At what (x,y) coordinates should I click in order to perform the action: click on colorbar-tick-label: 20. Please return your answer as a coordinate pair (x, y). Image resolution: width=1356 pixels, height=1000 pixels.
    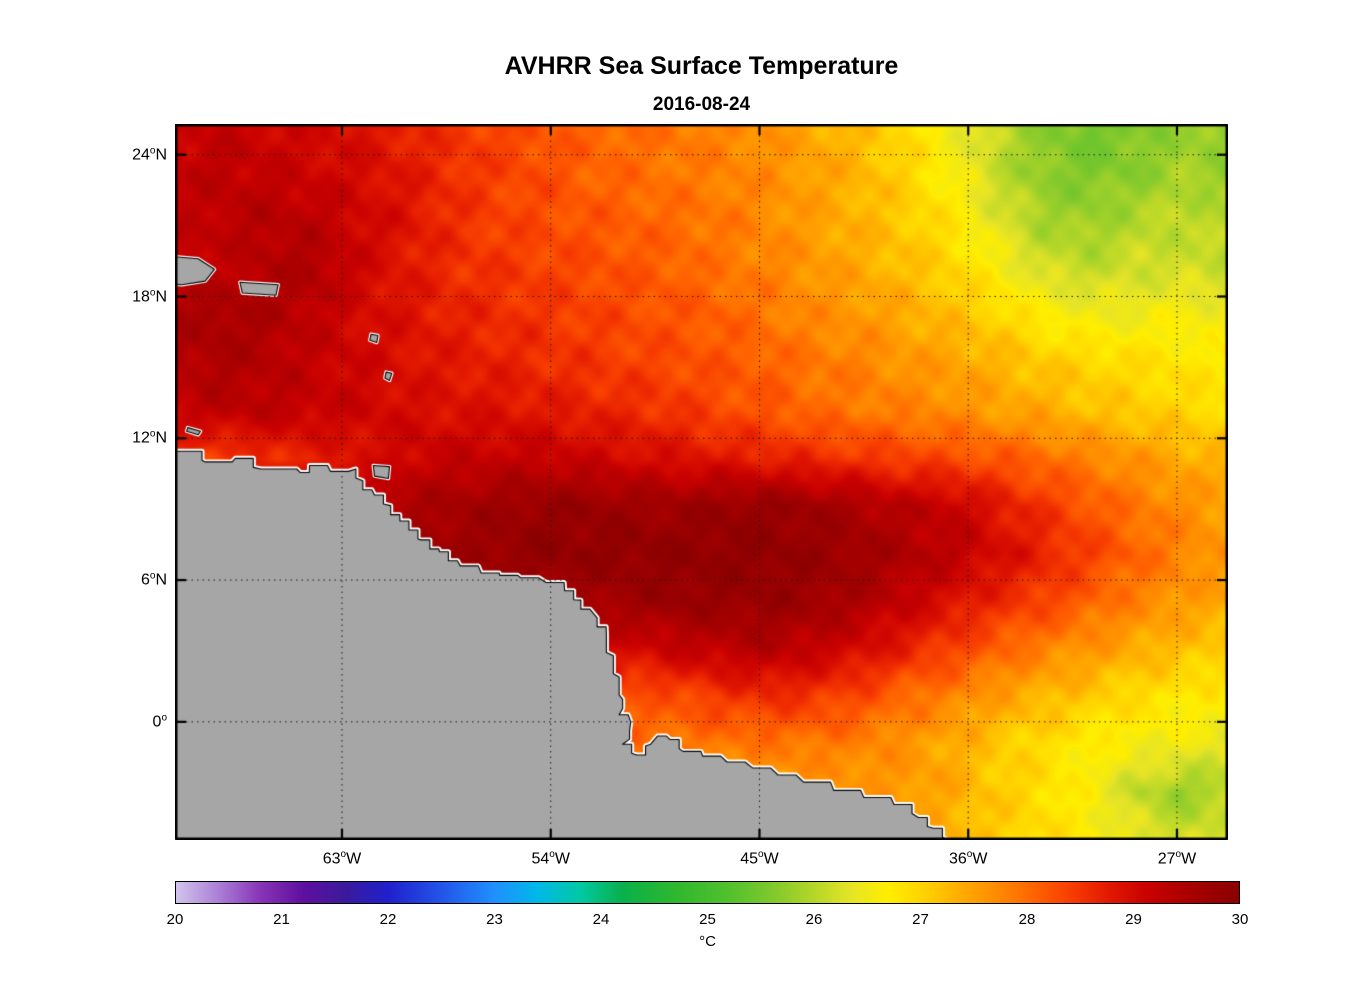
    Looking at the image, I should click on (175, 919).